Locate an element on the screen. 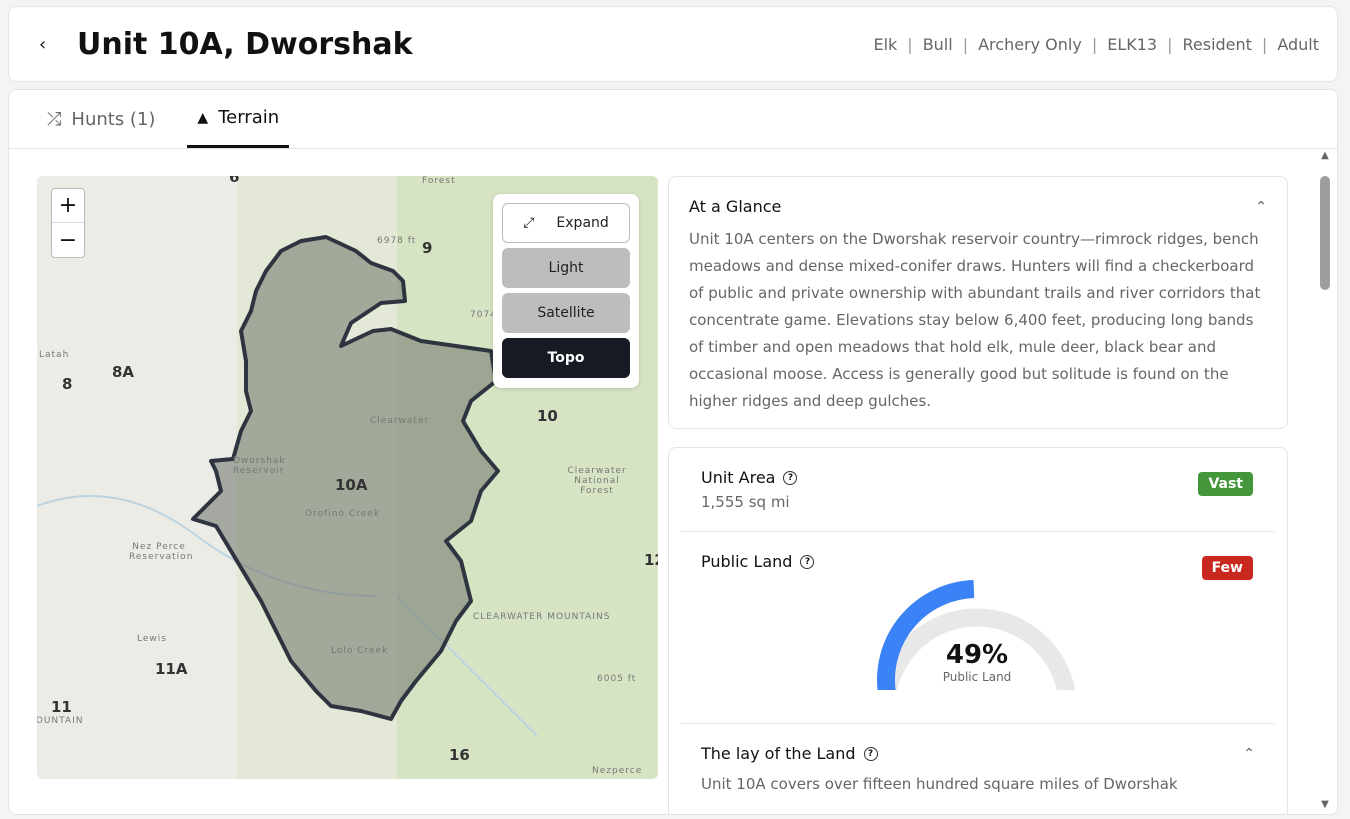  map-place: Clearwater is located at coordinates (400, 421).